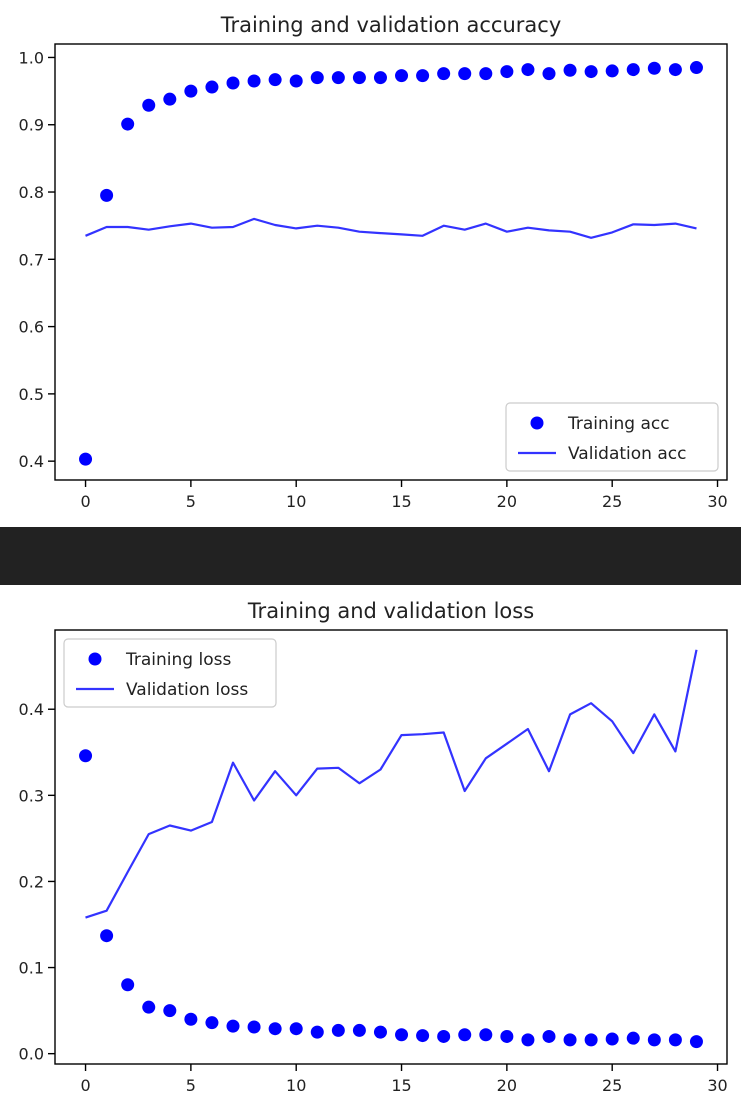  What do you see at coordinates (170, 673) in the screenshot?
I see `loss-legend-box` at bounding box center [170, 673].